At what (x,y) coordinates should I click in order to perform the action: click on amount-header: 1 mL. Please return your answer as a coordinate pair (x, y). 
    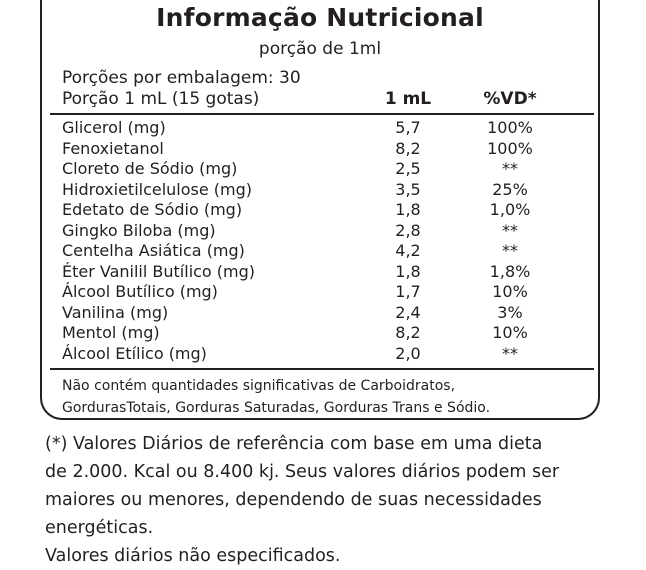
    Looking at the image, I should click on (408, 99).